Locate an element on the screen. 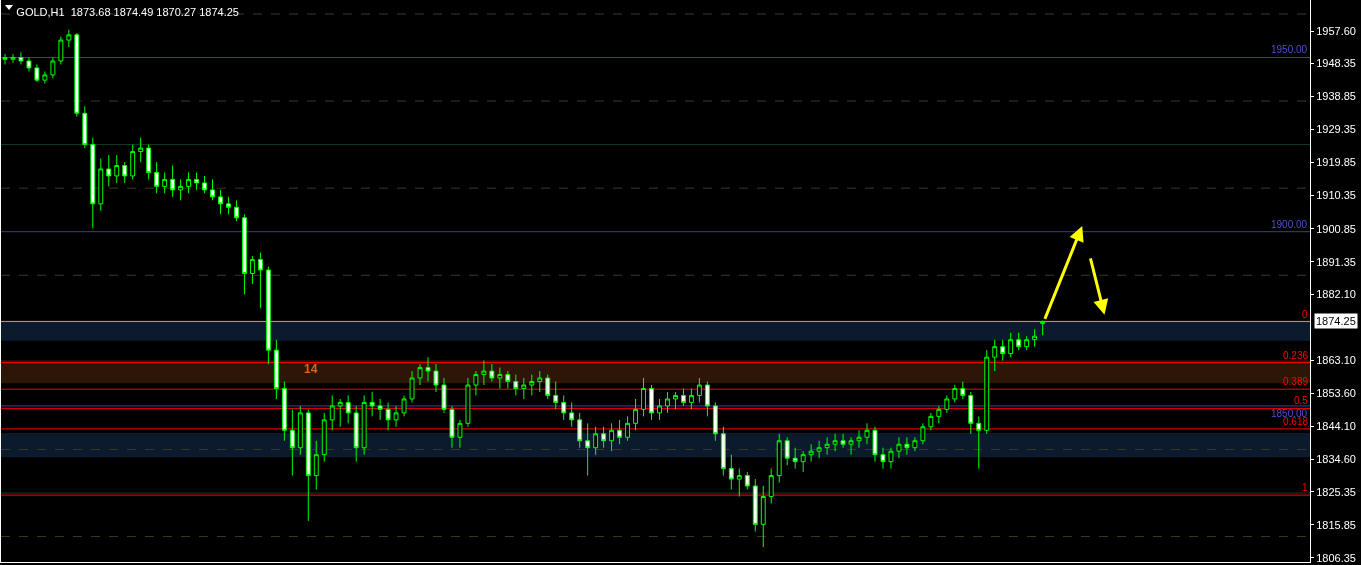  annotation: 0 is located at coordinates (1305, 314).